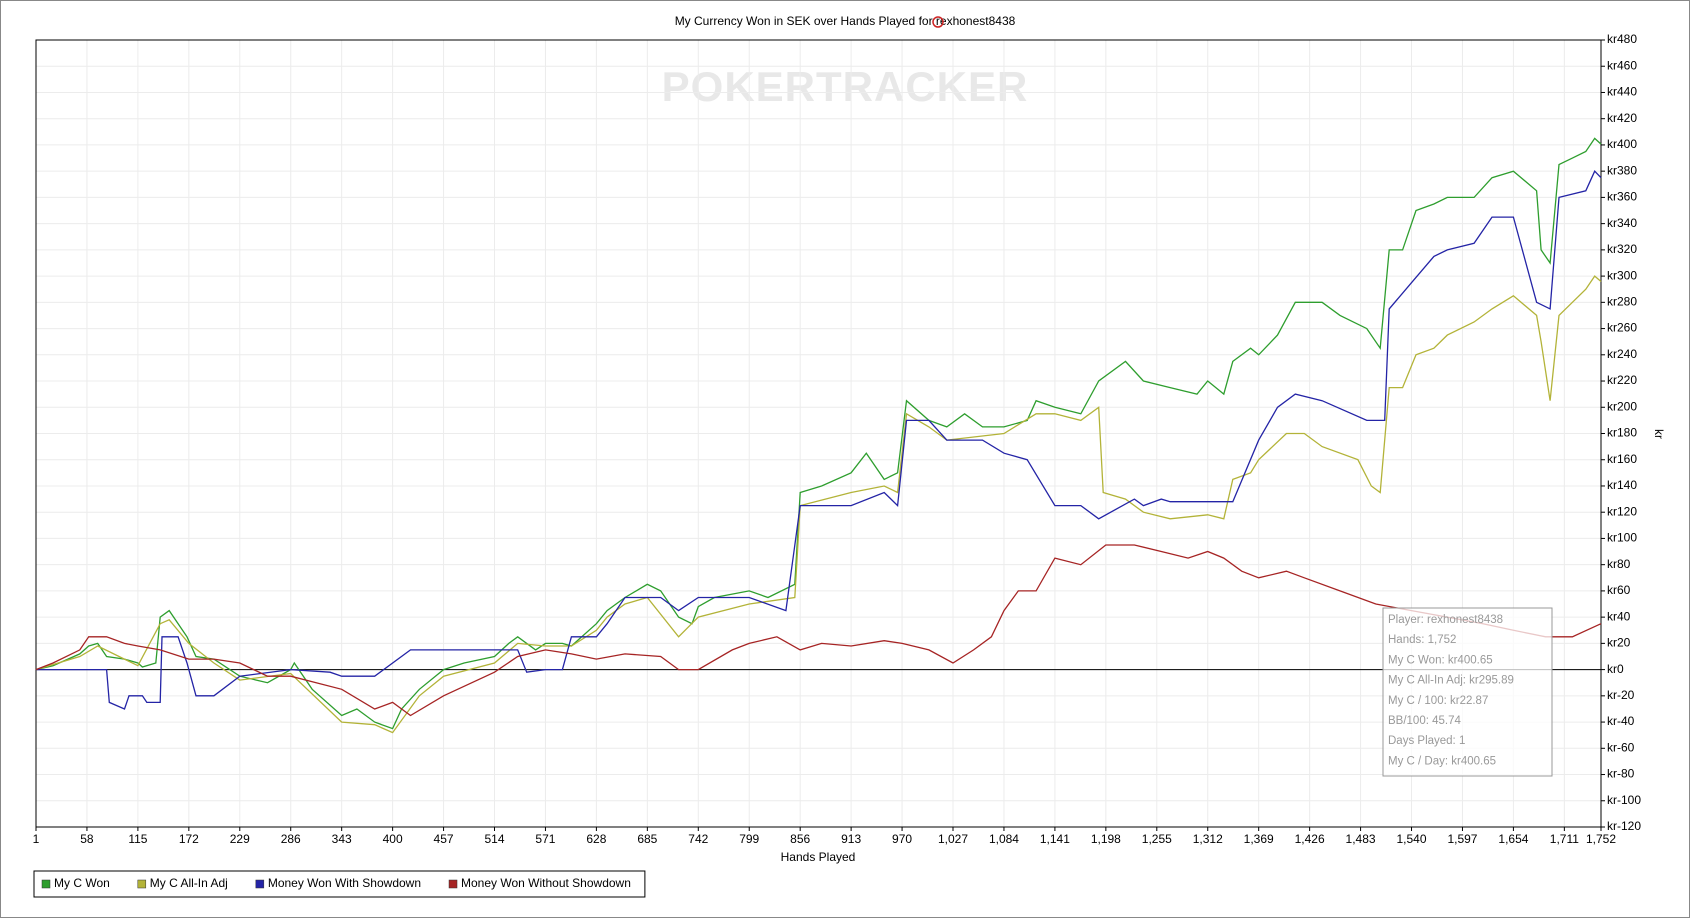 Image resolution: width=1690 pixels, height=918 pixels. What do you see at coordinates (545, 839) in the screenshot?
I see `x-tick-label: 571` at bounding box center [545, 839].